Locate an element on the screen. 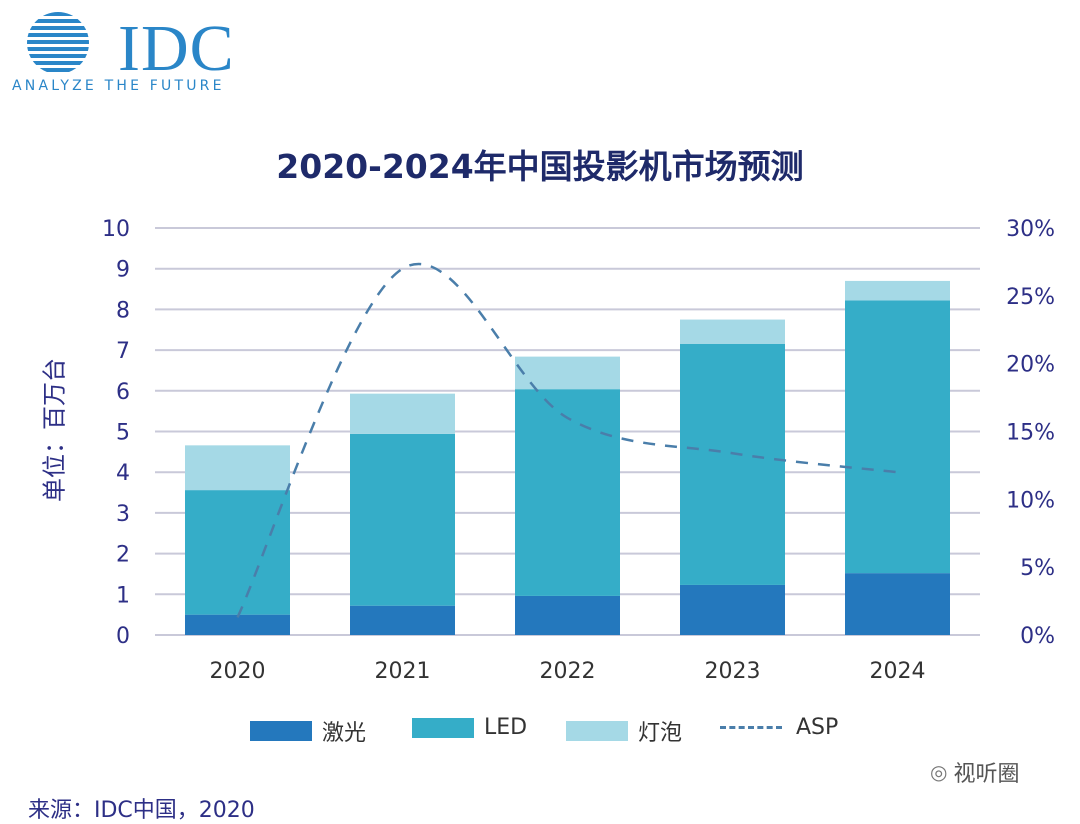 Image resolution: width=1080 pixels, height=824 pixels. bar-laser-2021 is located at coordinates (402, 620).